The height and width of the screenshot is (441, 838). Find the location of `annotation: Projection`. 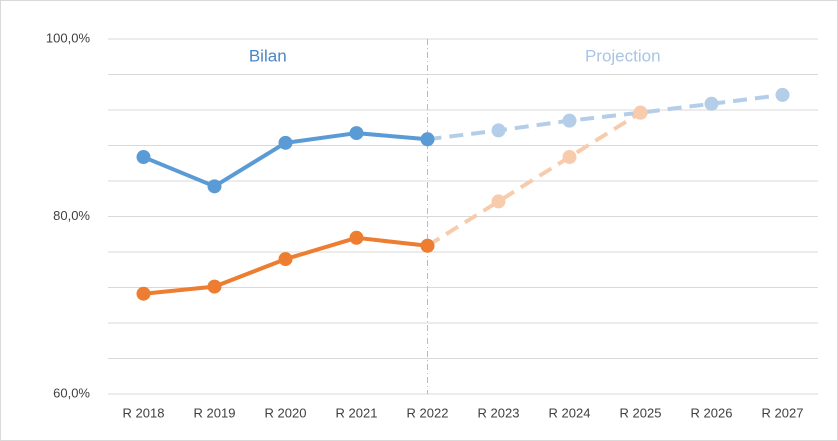

annotation: Projection is located at coordinates (623, 55).